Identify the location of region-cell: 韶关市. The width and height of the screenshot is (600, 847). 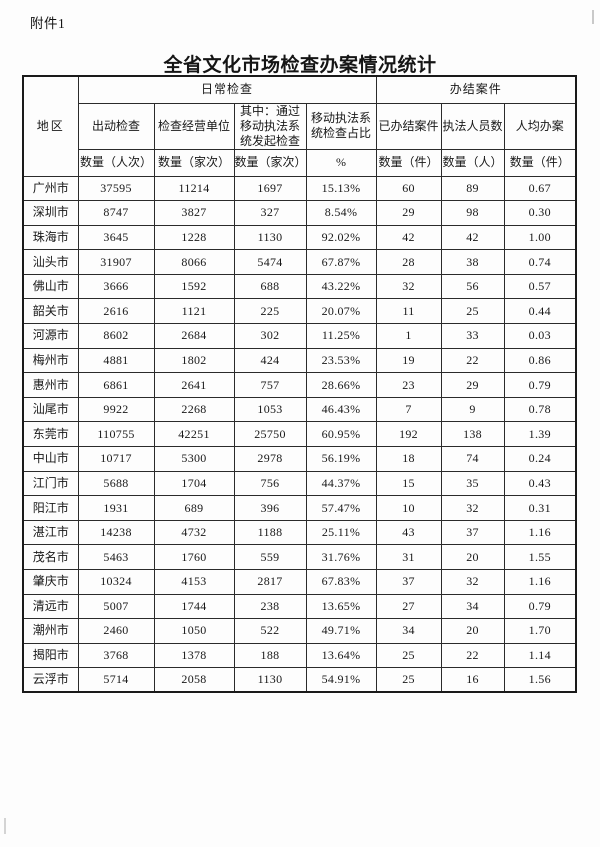
(50, 311).